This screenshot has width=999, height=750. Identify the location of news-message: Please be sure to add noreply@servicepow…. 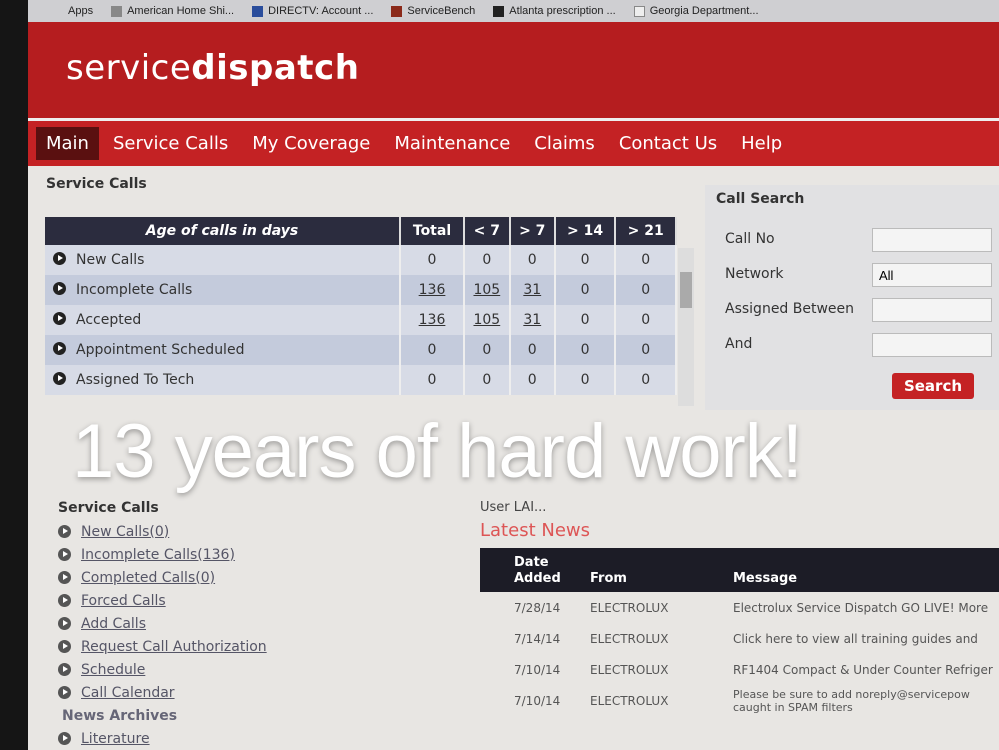
(851, 700).